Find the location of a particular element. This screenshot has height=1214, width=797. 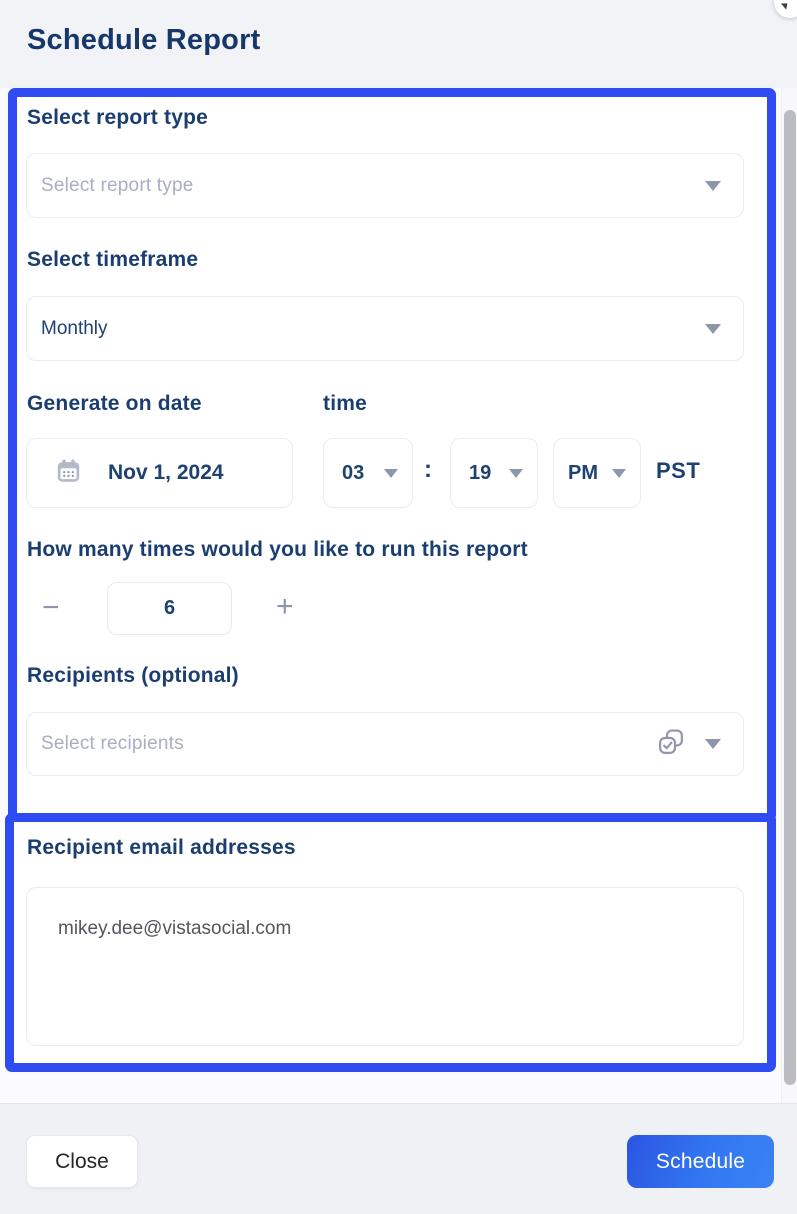

date-value: Nov 1, 2024 is located at coordinates (166, 472).